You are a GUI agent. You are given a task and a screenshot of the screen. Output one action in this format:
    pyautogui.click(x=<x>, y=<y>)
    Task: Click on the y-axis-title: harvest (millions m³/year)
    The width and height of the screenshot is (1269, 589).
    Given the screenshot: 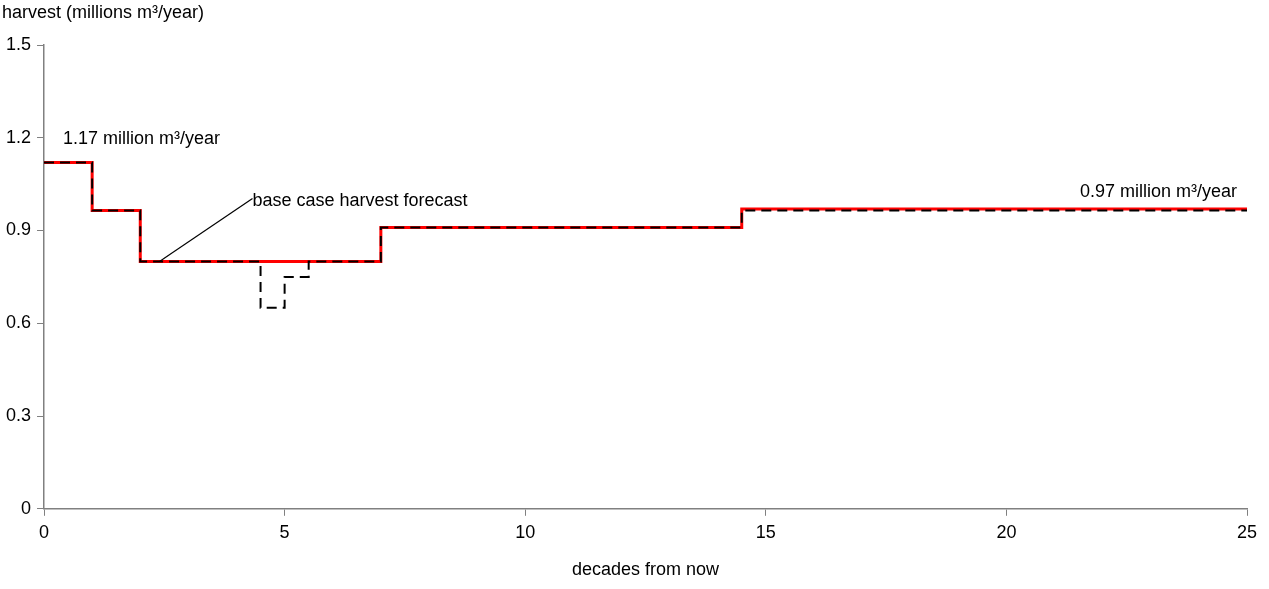 What is the action you would take?
    pyautogui.click(x=103, y=12)
    